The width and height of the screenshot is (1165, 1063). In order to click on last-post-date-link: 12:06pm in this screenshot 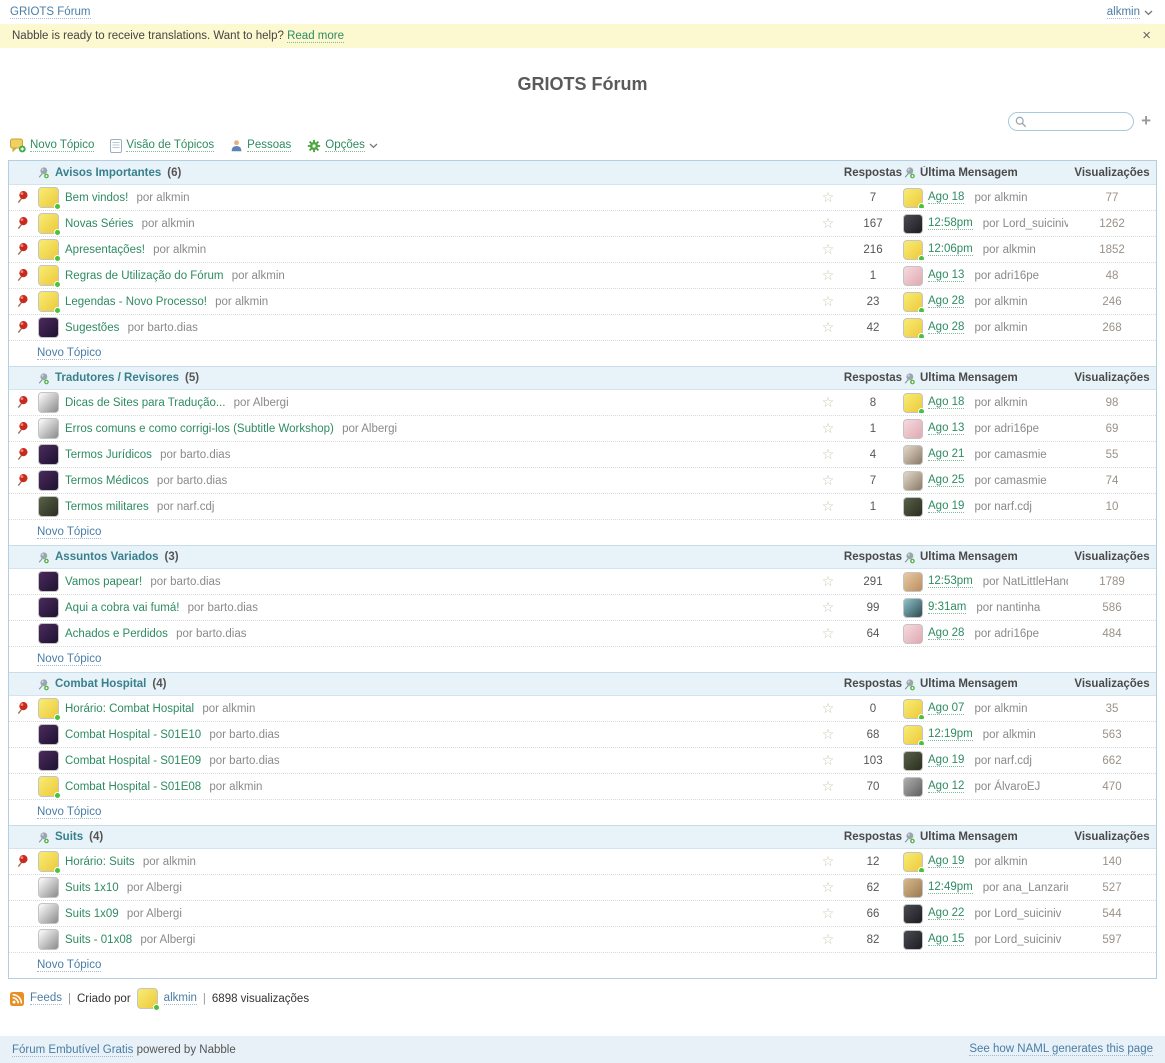, I will do `click(950, 249)`.